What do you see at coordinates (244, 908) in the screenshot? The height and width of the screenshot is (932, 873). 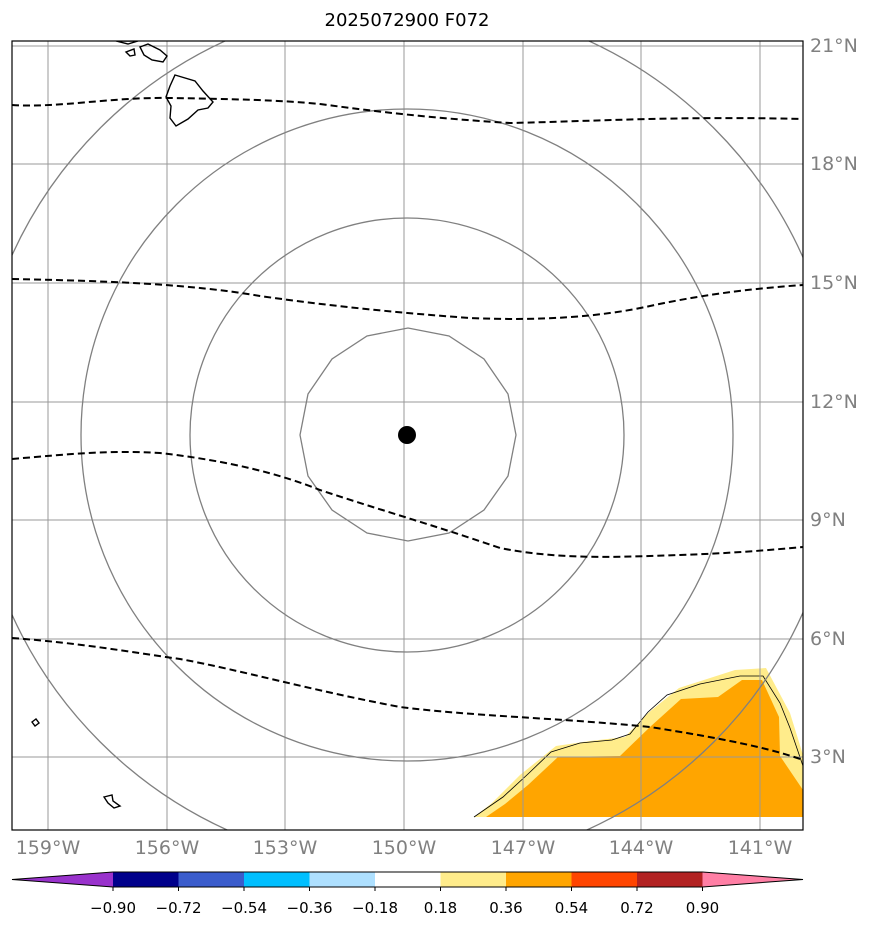 I see `colorbar-tick-label: −0.54` at bounding box center [244, 908].